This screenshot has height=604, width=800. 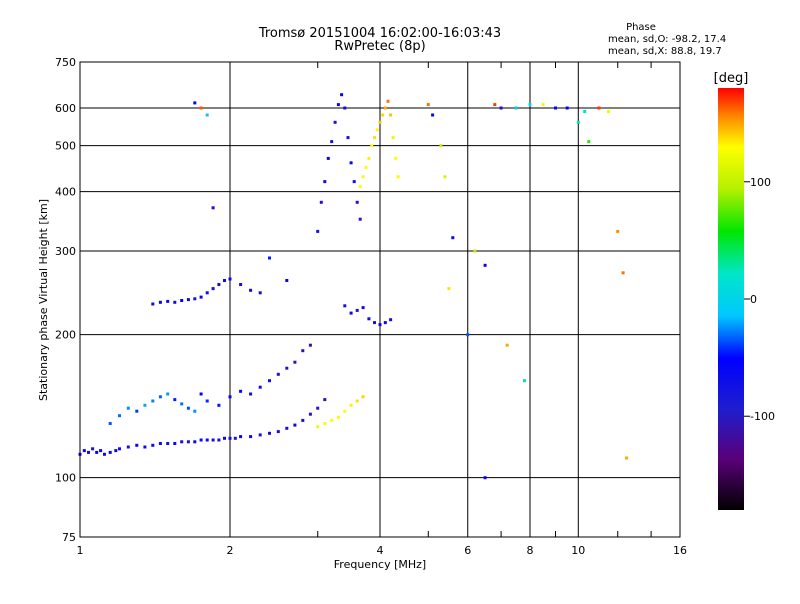 What do you see at coordinates (641, 27) in the screenshot?
I see `phase-heading: Phase` at bounding box center [641, 27].